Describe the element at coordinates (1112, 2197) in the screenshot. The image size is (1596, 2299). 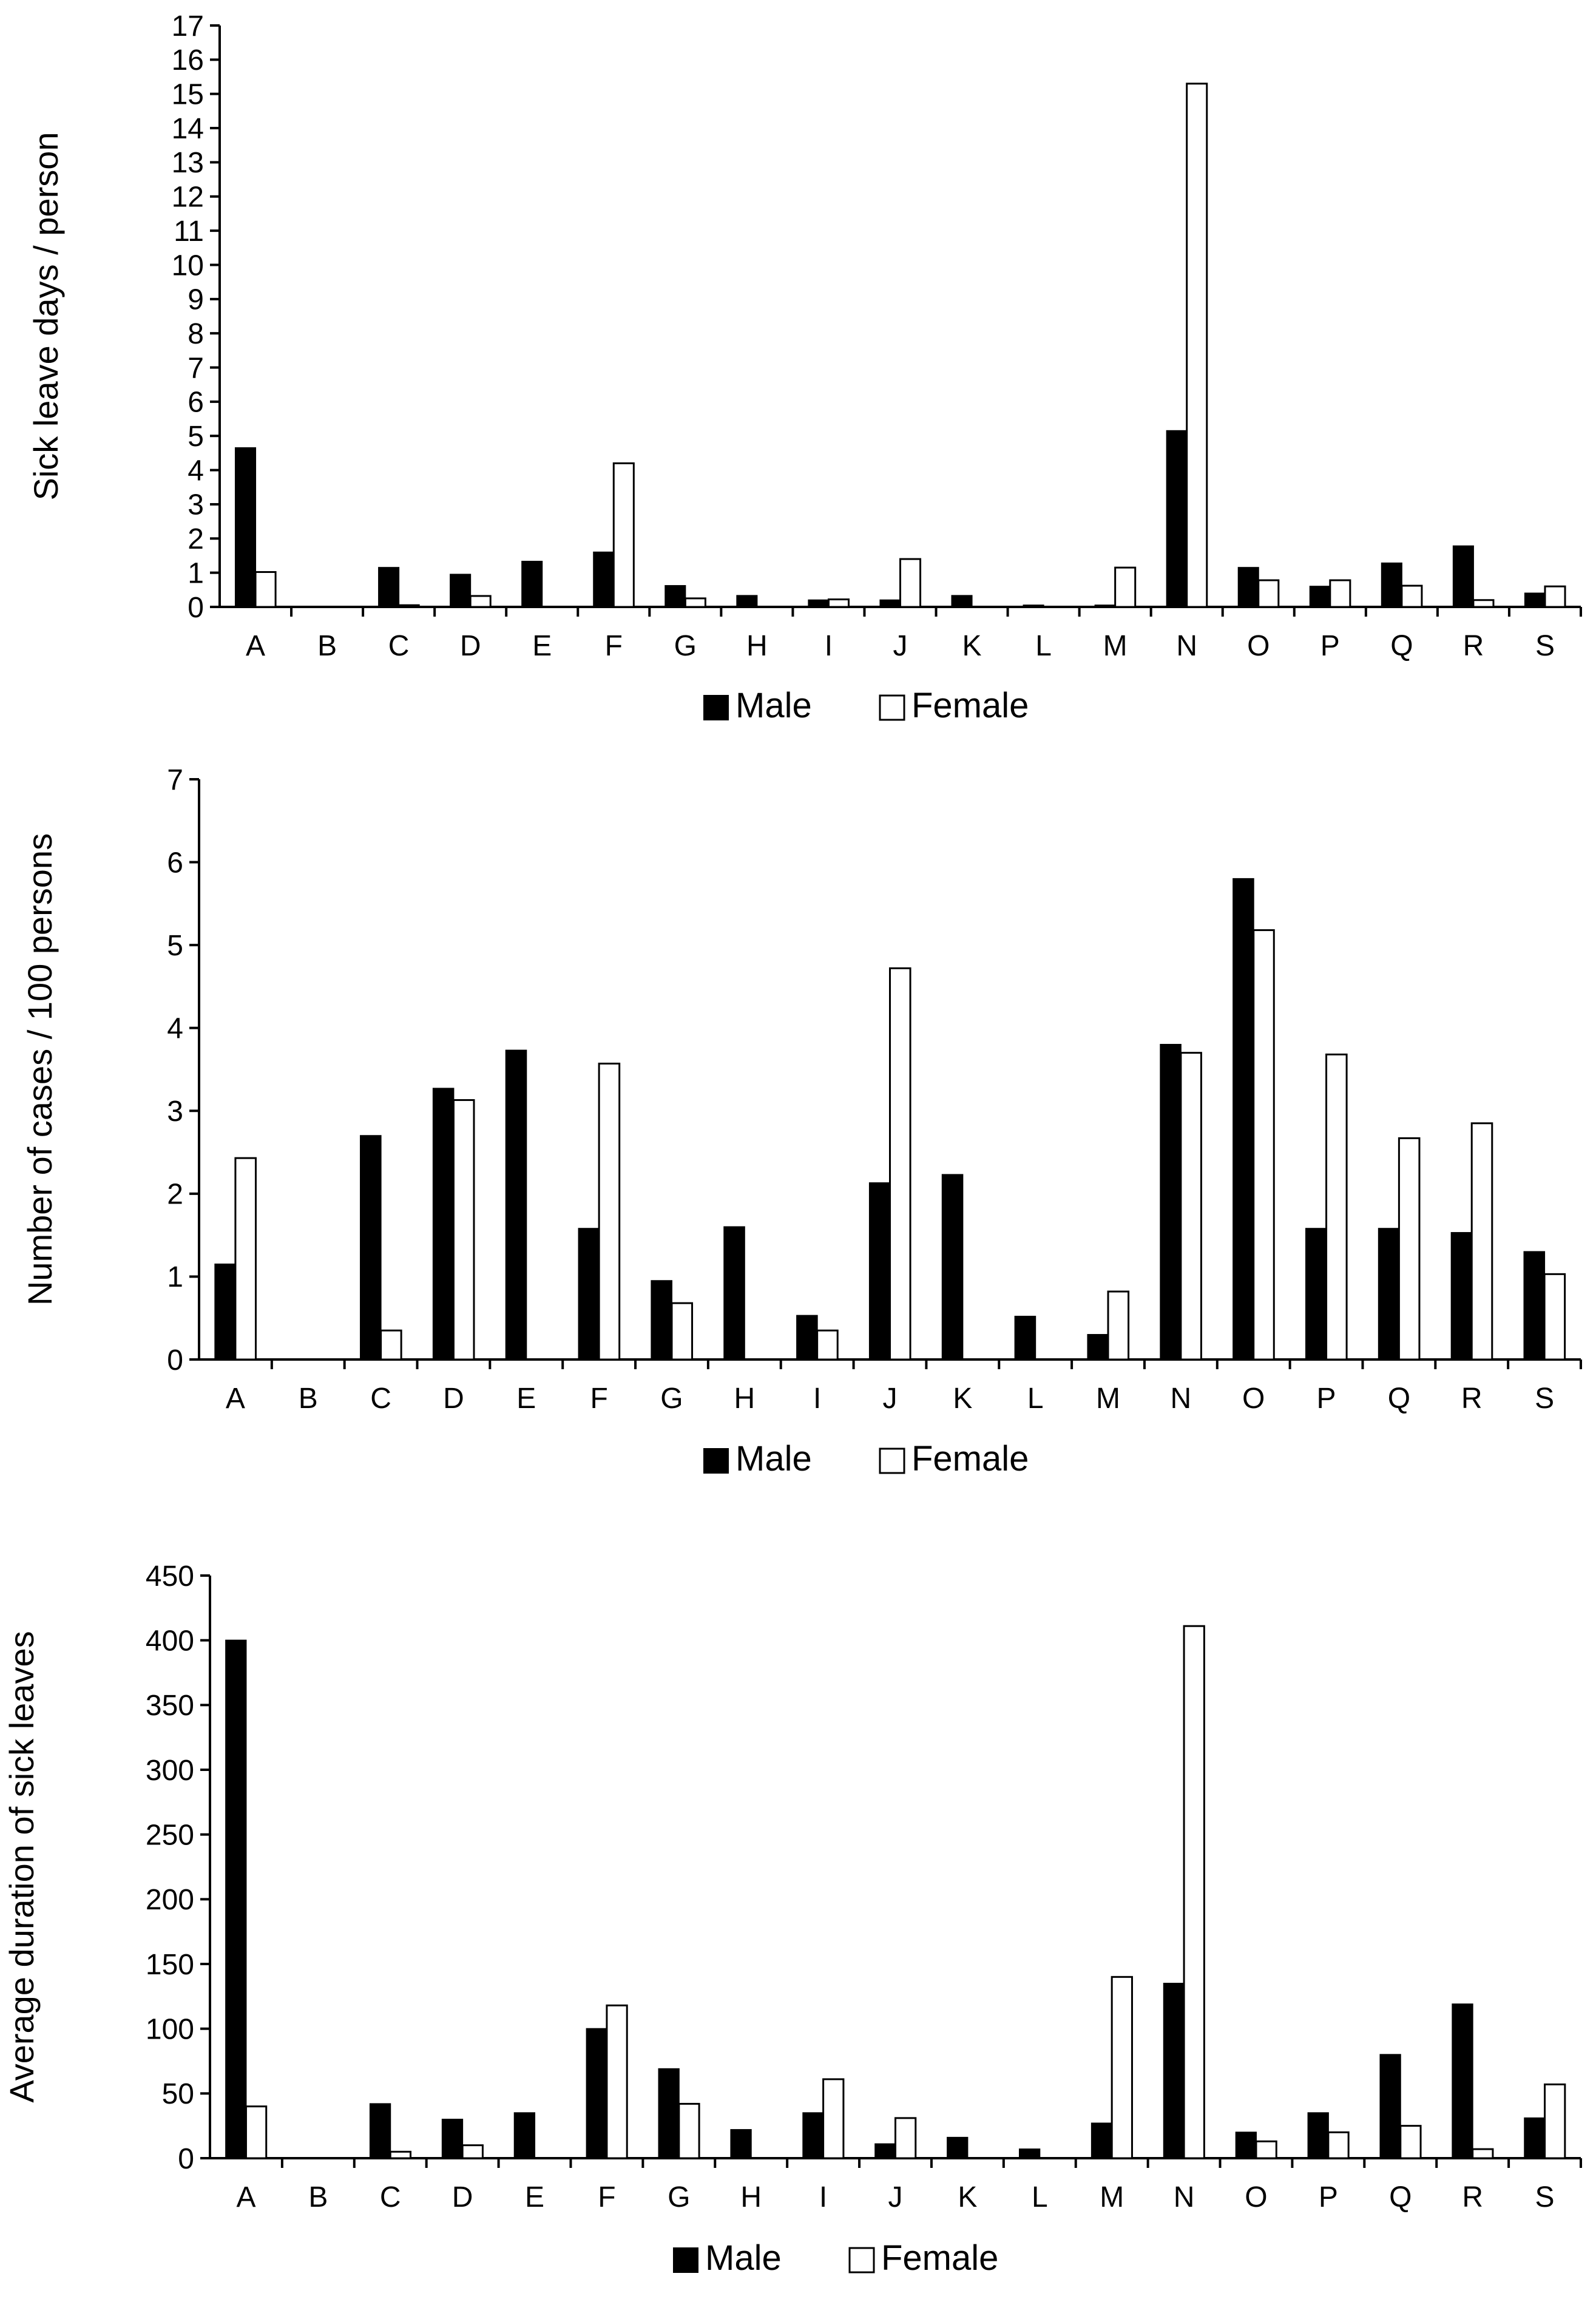
I see `x-tick-label: M` at that location.